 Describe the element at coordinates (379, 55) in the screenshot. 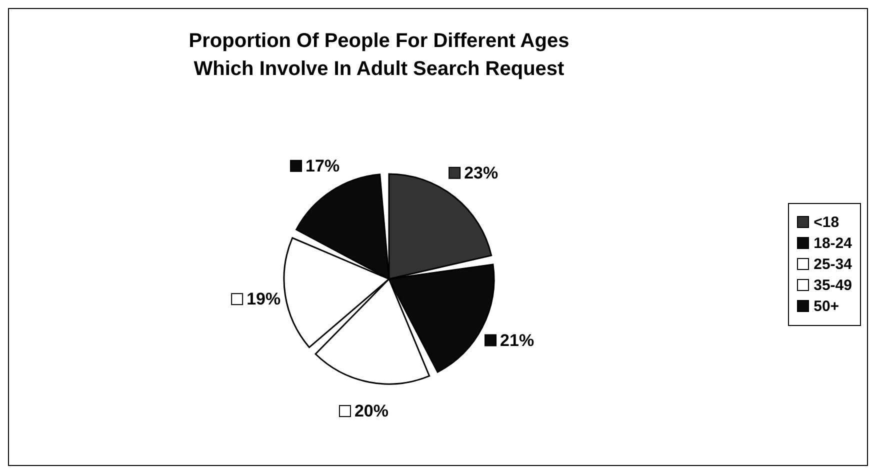

I see `chart-title: Proportion Of People For Different Ages Which Involve In Adult Search Request` at that location.